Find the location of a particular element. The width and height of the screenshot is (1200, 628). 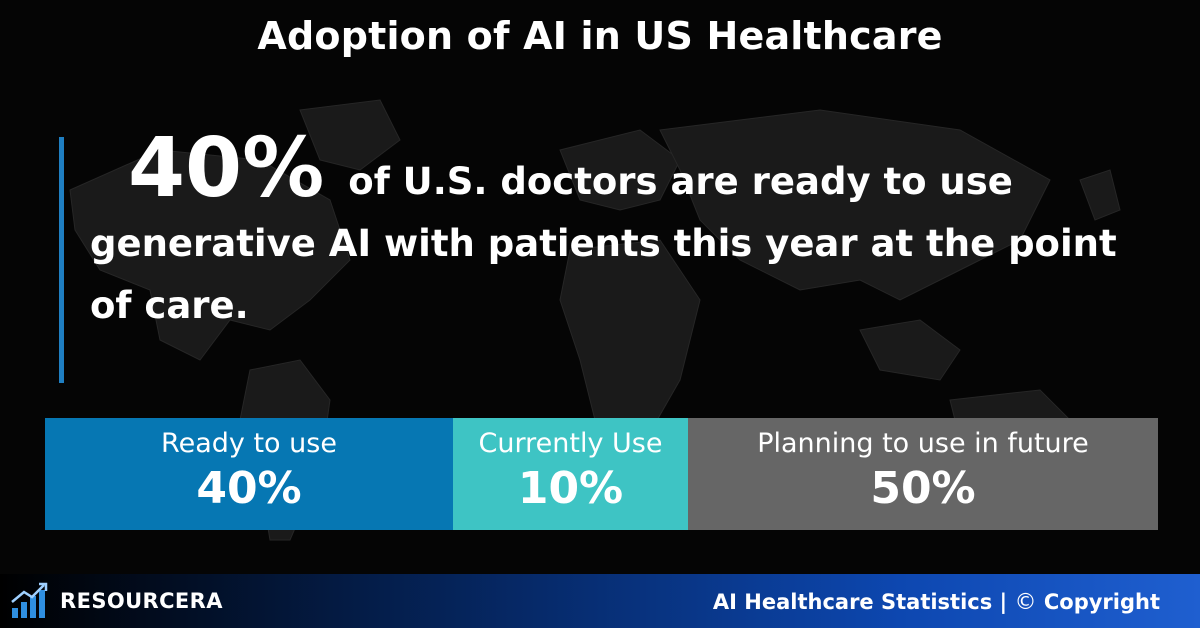

bar-segment-1: Currently Use 10% is located at coordinates (570, 474).